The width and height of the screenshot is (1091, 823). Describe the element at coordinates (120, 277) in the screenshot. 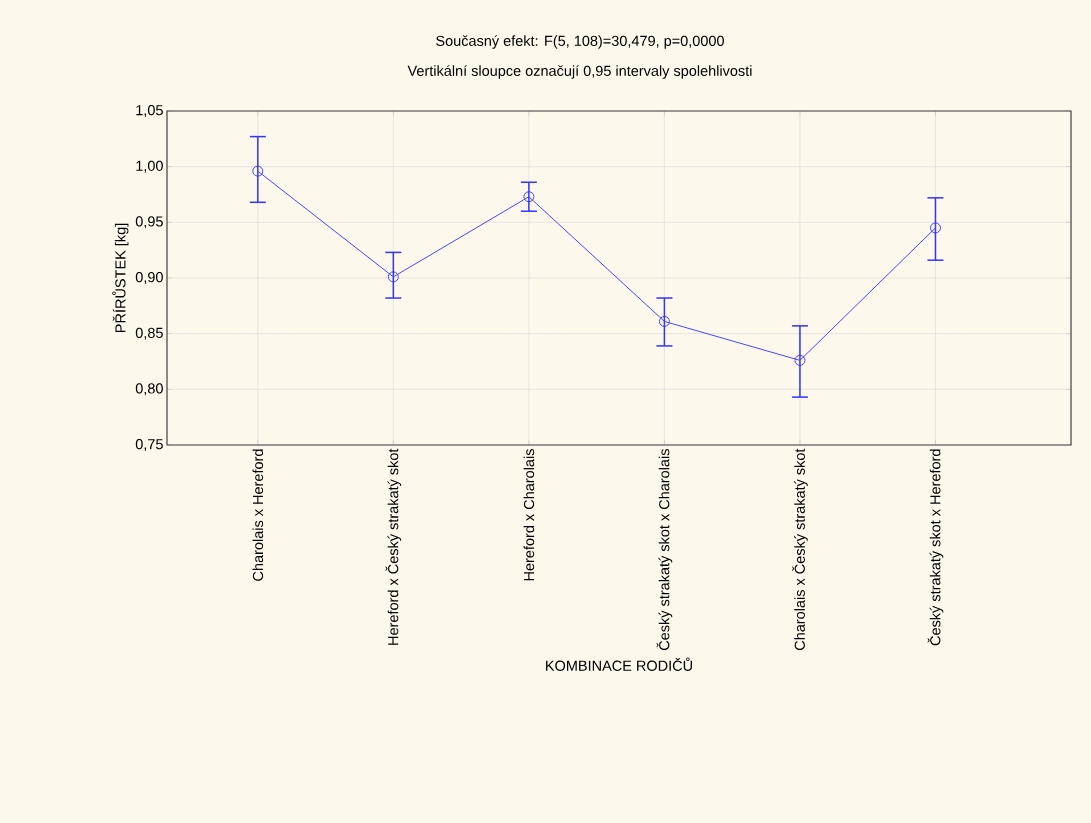

I see `y-axis-title: PŘÍRŮSTEK [kg]` at that location.